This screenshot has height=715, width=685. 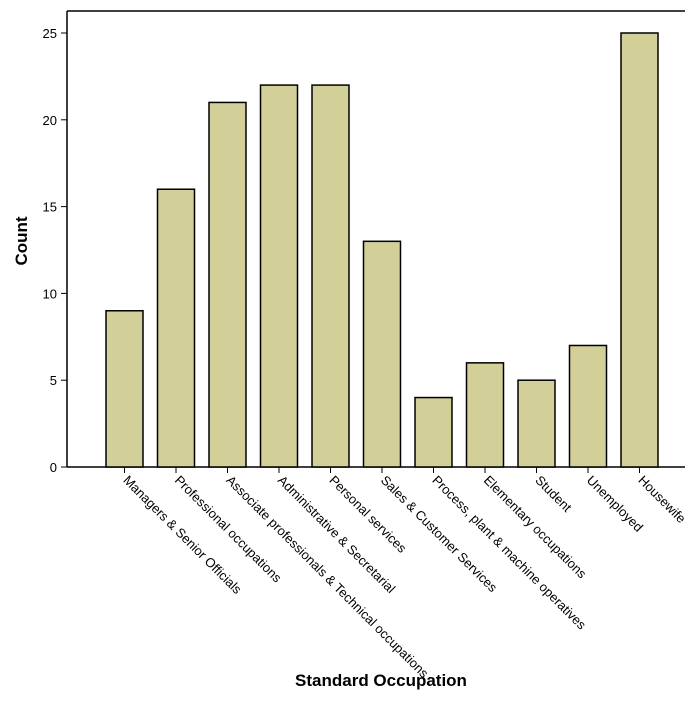 What do you see at coordinates (50, 120) in the screenshot?
I see `y-tick-label: 20` at bounding box center [50, 120].